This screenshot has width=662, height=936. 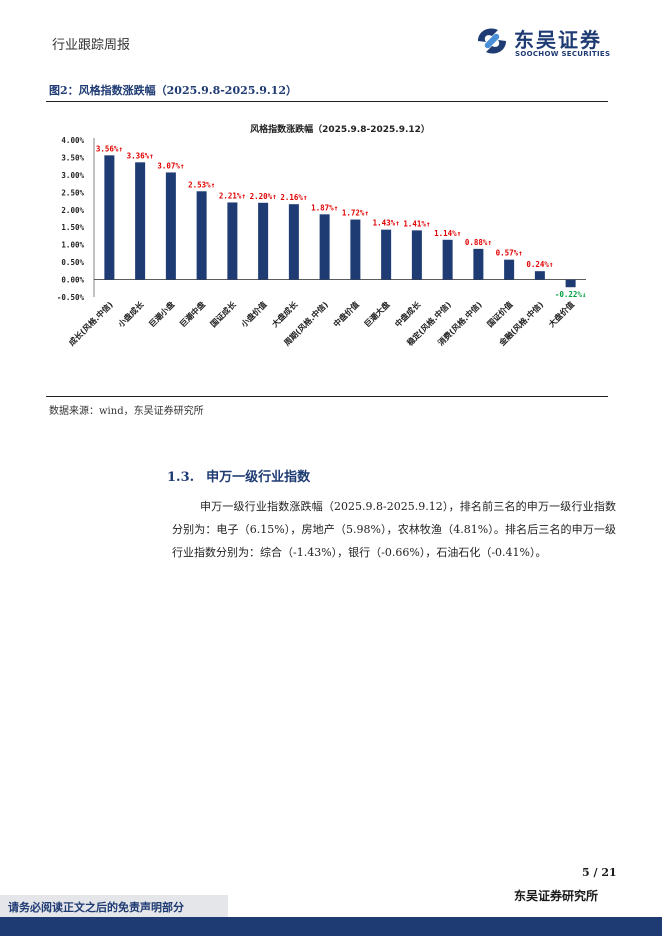 What do you see at coordinates (126, 411) in the screenshot?
I see `data-source-note: 数据来源：wind，东吴证券研究所` at bounding box center [126, 411].